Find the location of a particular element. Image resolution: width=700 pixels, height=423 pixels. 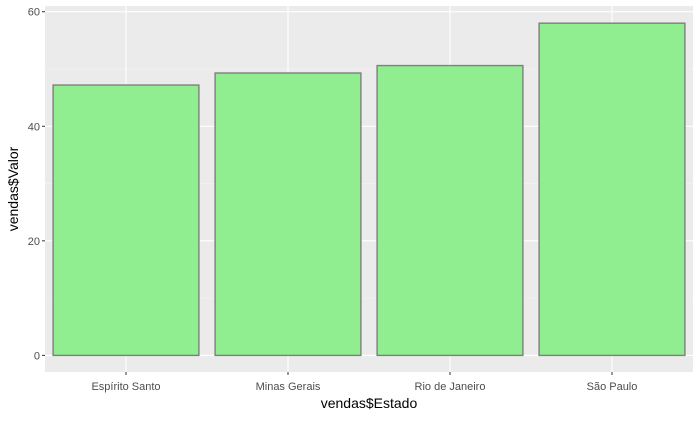

y-tick-label: 0 is located at coordinates (37, 356).